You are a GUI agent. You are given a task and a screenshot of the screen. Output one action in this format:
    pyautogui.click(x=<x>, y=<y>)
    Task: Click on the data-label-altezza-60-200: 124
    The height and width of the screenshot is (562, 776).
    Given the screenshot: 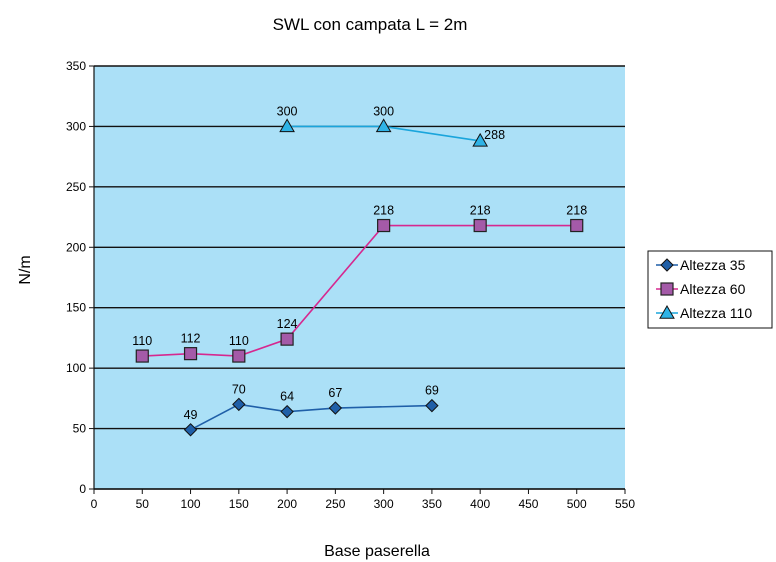 What is the action you would take?
    pyautogui.click(x=287, y=324)
    